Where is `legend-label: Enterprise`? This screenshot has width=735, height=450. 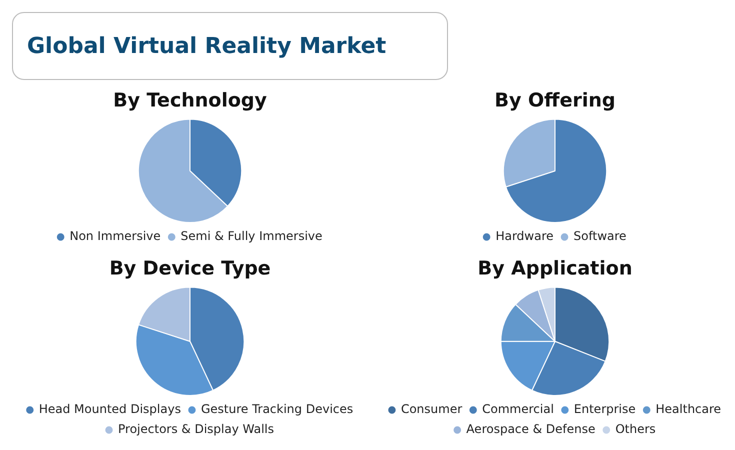
legend-label: Enterprise is located at coordinates (605, 409).